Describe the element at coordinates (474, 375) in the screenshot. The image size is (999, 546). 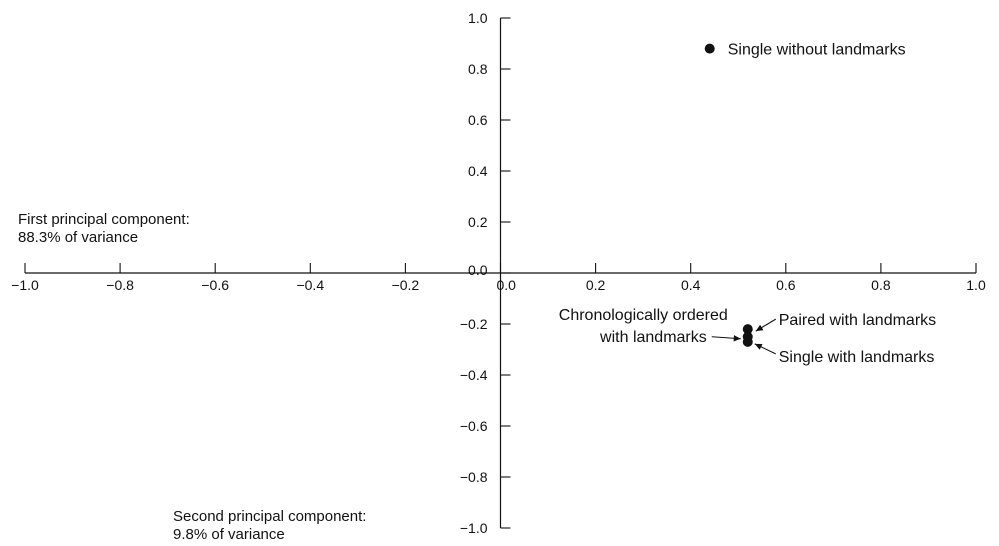
I see `y-tick-label: −0.4` at that location.